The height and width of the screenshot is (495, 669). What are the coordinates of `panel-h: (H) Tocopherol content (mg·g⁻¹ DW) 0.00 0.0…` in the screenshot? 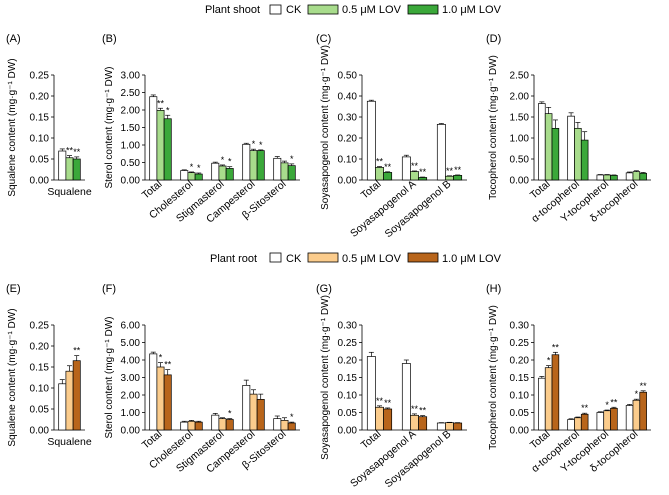 It's located at (568, 379).